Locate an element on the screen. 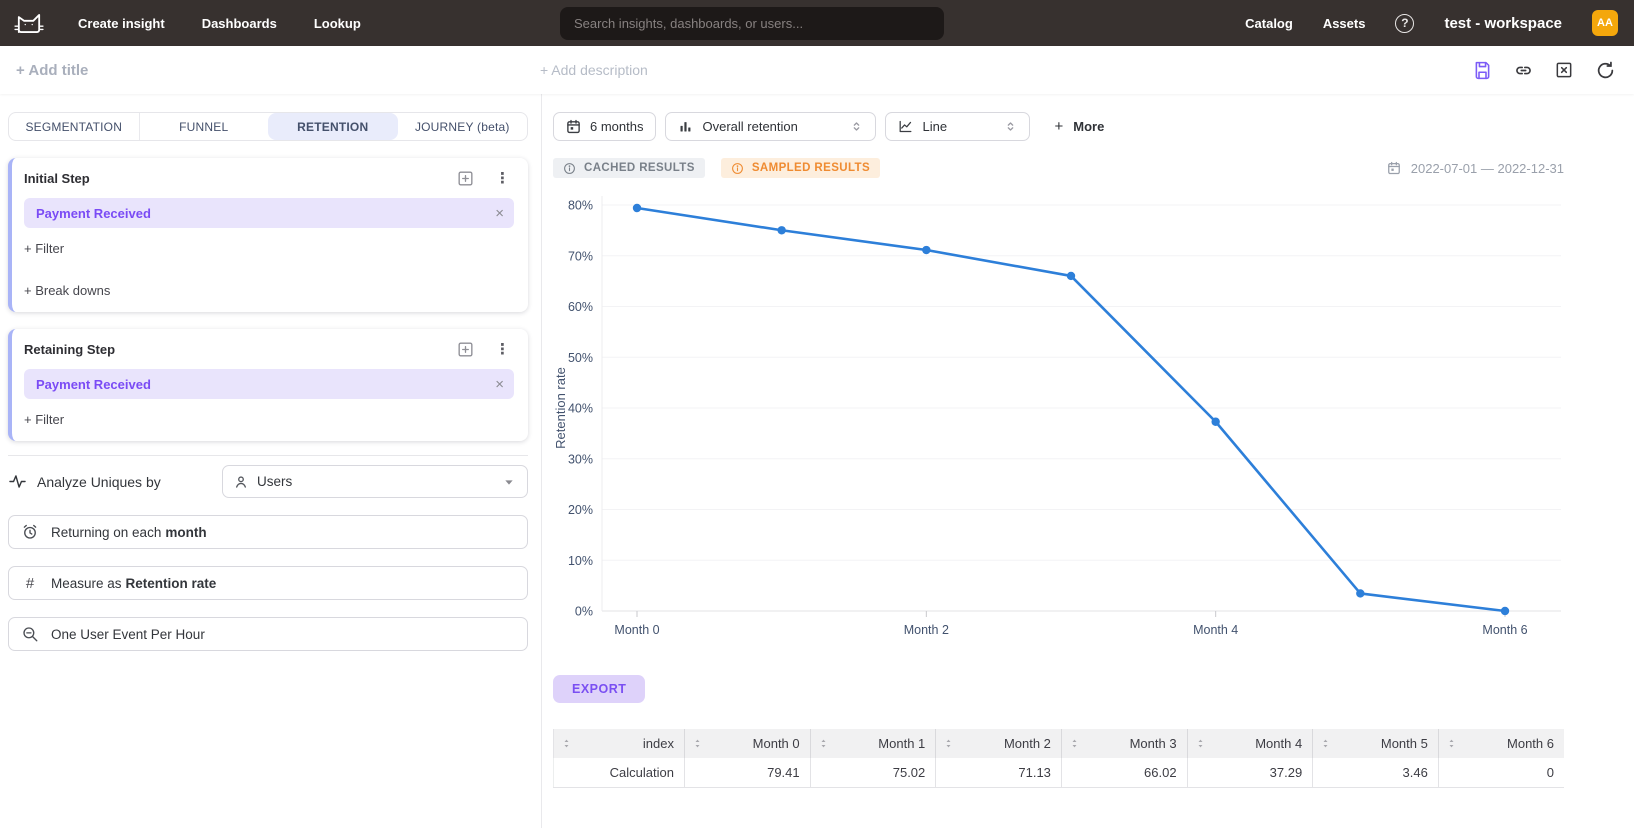 The height and width of the screenshot is (828, 1634). date-range-button: 6 months is located at coordinates (605, 126).